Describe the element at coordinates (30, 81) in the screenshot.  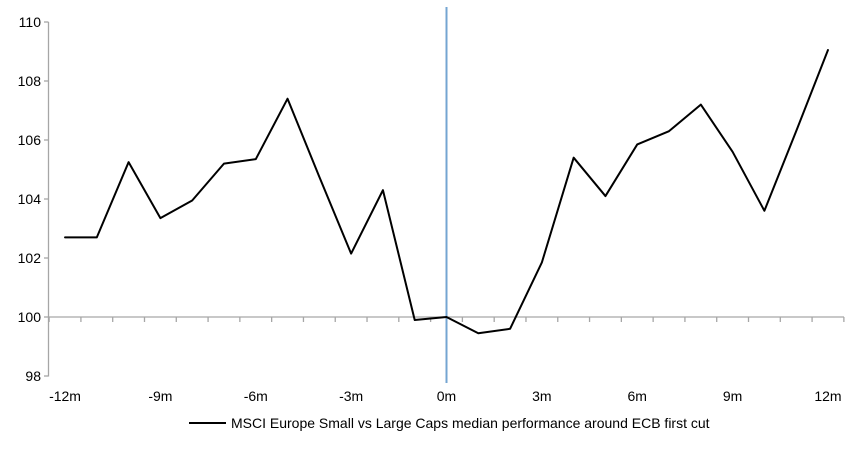
I see `y-tick-label: 108` at that location.